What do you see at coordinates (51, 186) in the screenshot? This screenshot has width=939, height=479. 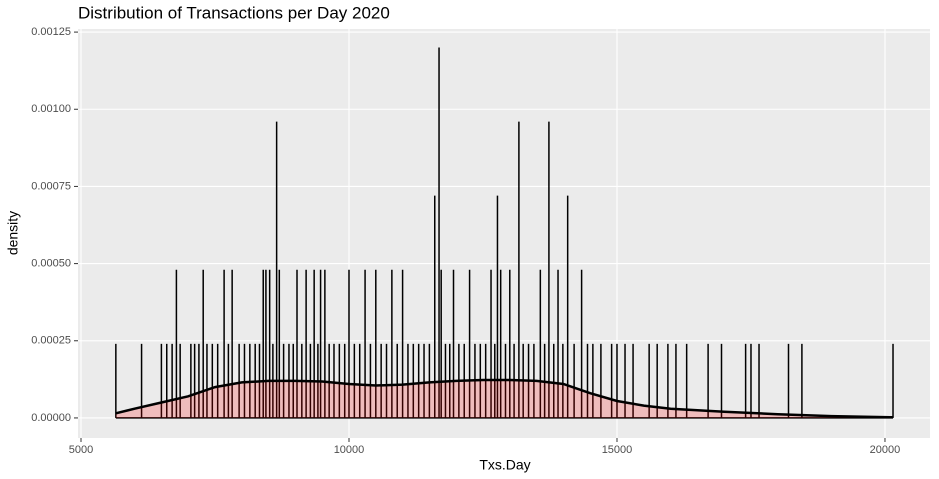 I see `y-tick-label: 0.00075` at bounding box center [51, 186].